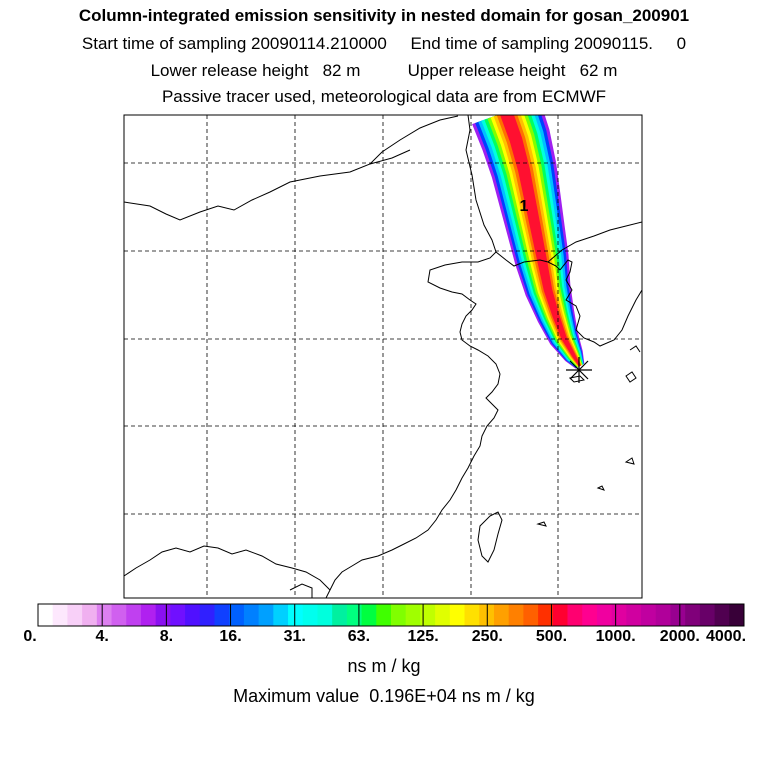  Describe the element at coordinates (384, 696) in the screenshot. I see `maximum-value-text: Maximum value 0.196E+04 ns m / kg` at that location.